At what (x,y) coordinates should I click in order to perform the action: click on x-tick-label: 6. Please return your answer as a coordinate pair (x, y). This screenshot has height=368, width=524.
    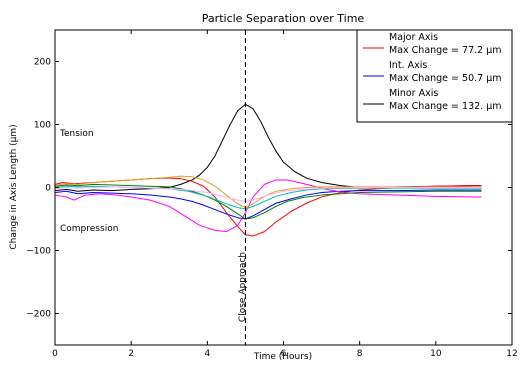
    Looking at the image, I should click on (284, 354).